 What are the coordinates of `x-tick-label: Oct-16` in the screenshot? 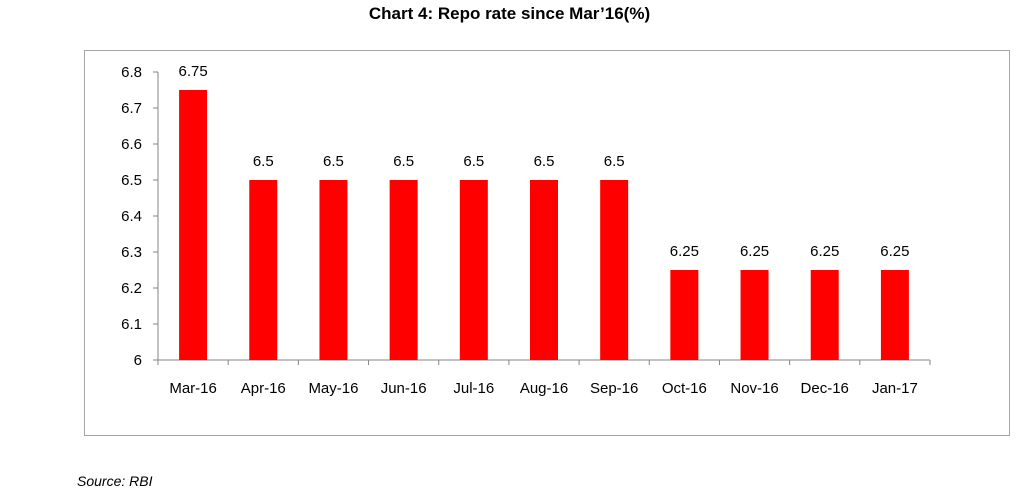 It's located at (684, 388).